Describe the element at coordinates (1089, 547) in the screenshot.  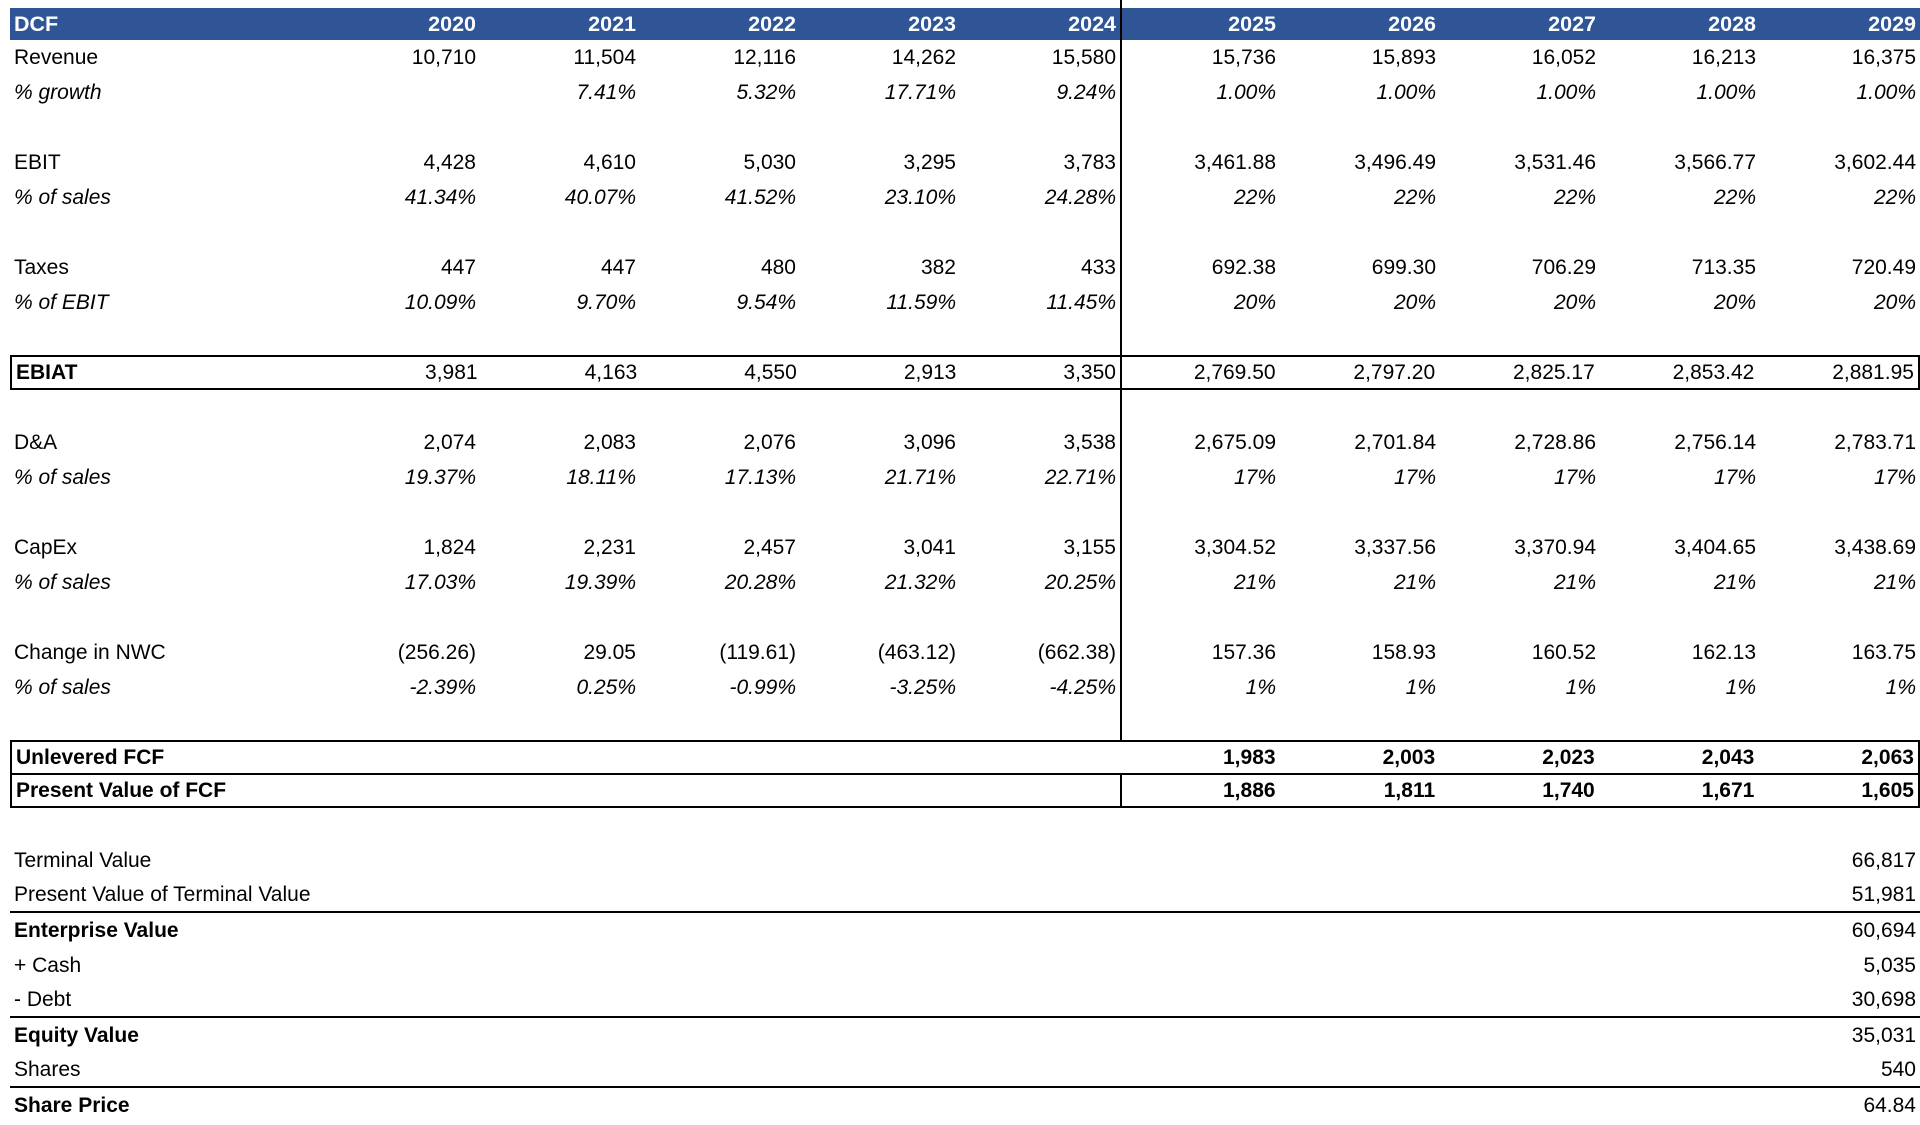
I see `cell-capex-2024: 3,155` at that location.